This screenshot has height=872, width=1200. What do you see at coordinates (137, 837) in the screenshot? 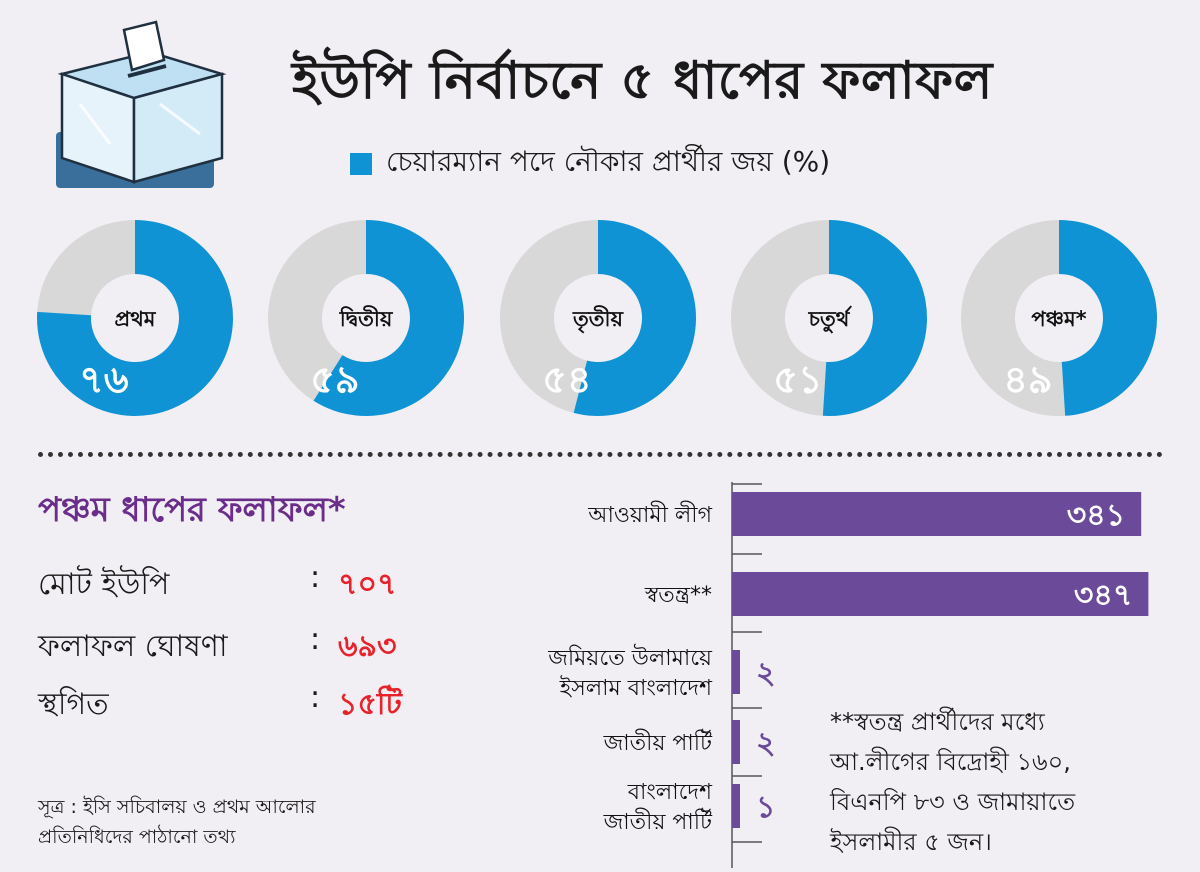
I see `source-line: প্রতিনিধিদের পাঠানো তথ্য` at bounding box center [137, 837].